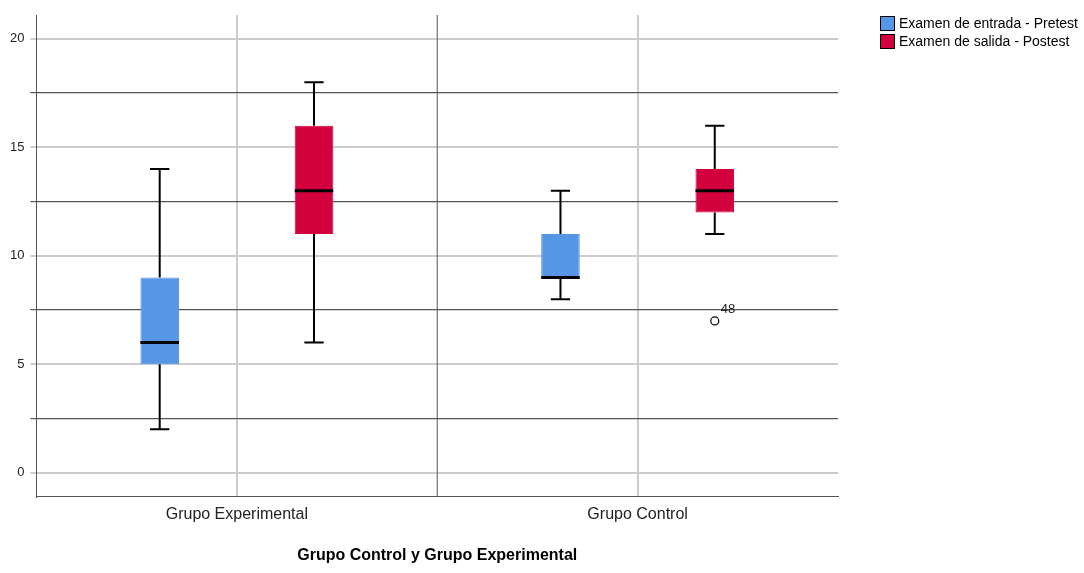 Image resolution: width=1084 pixels, height=573 pixels. Describe the element at coordinates (637, 513) in the screenshot. I see `x-tick-label: Grupo Control` at that location.